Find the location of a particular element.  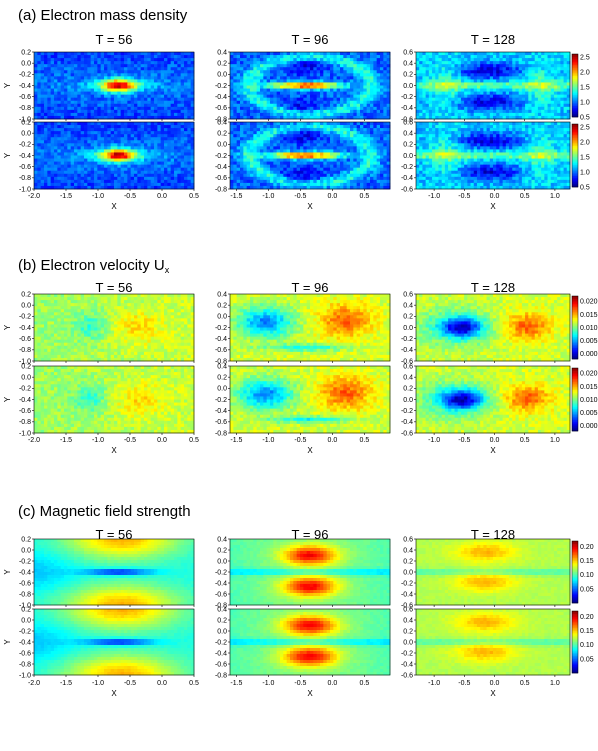

column-title: T = 56 is located at coordinates (114, 39).